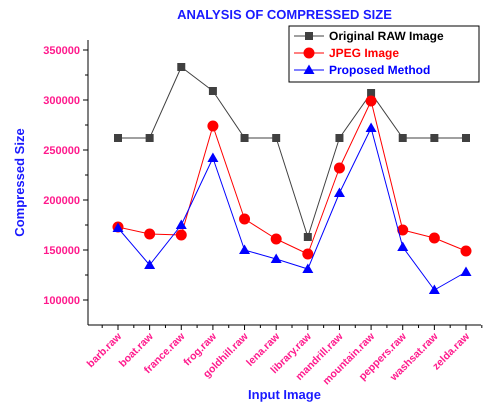 The height and width of the screenshot is (405, 491). Describe the element at coordinates (284, 394) in the screenshot. I see `x-axis-title: Input Image` at that location.